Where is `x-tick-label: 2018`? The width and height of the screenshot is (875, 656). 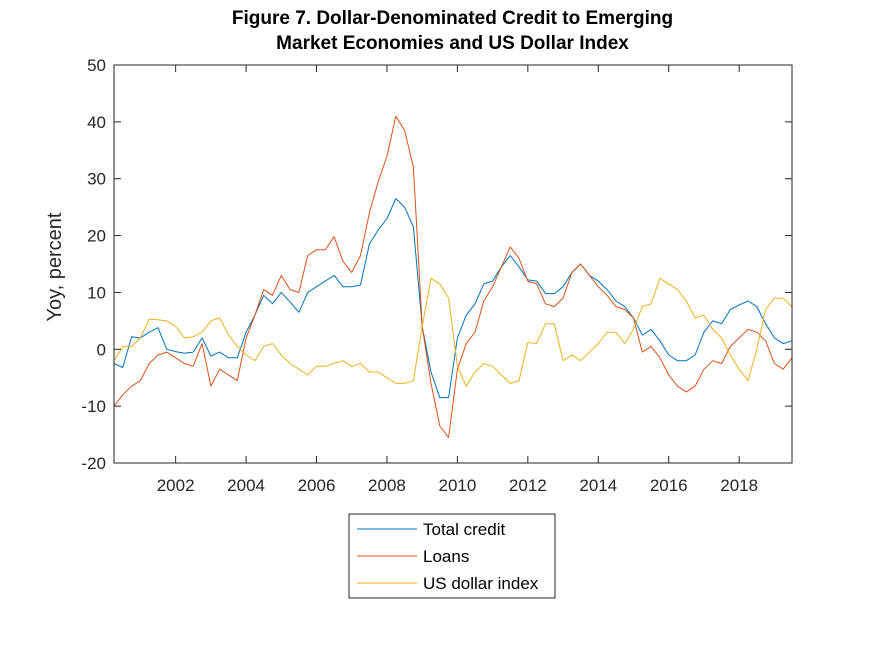
x-tick-label: 2018 is located at coordinates (739, 485).